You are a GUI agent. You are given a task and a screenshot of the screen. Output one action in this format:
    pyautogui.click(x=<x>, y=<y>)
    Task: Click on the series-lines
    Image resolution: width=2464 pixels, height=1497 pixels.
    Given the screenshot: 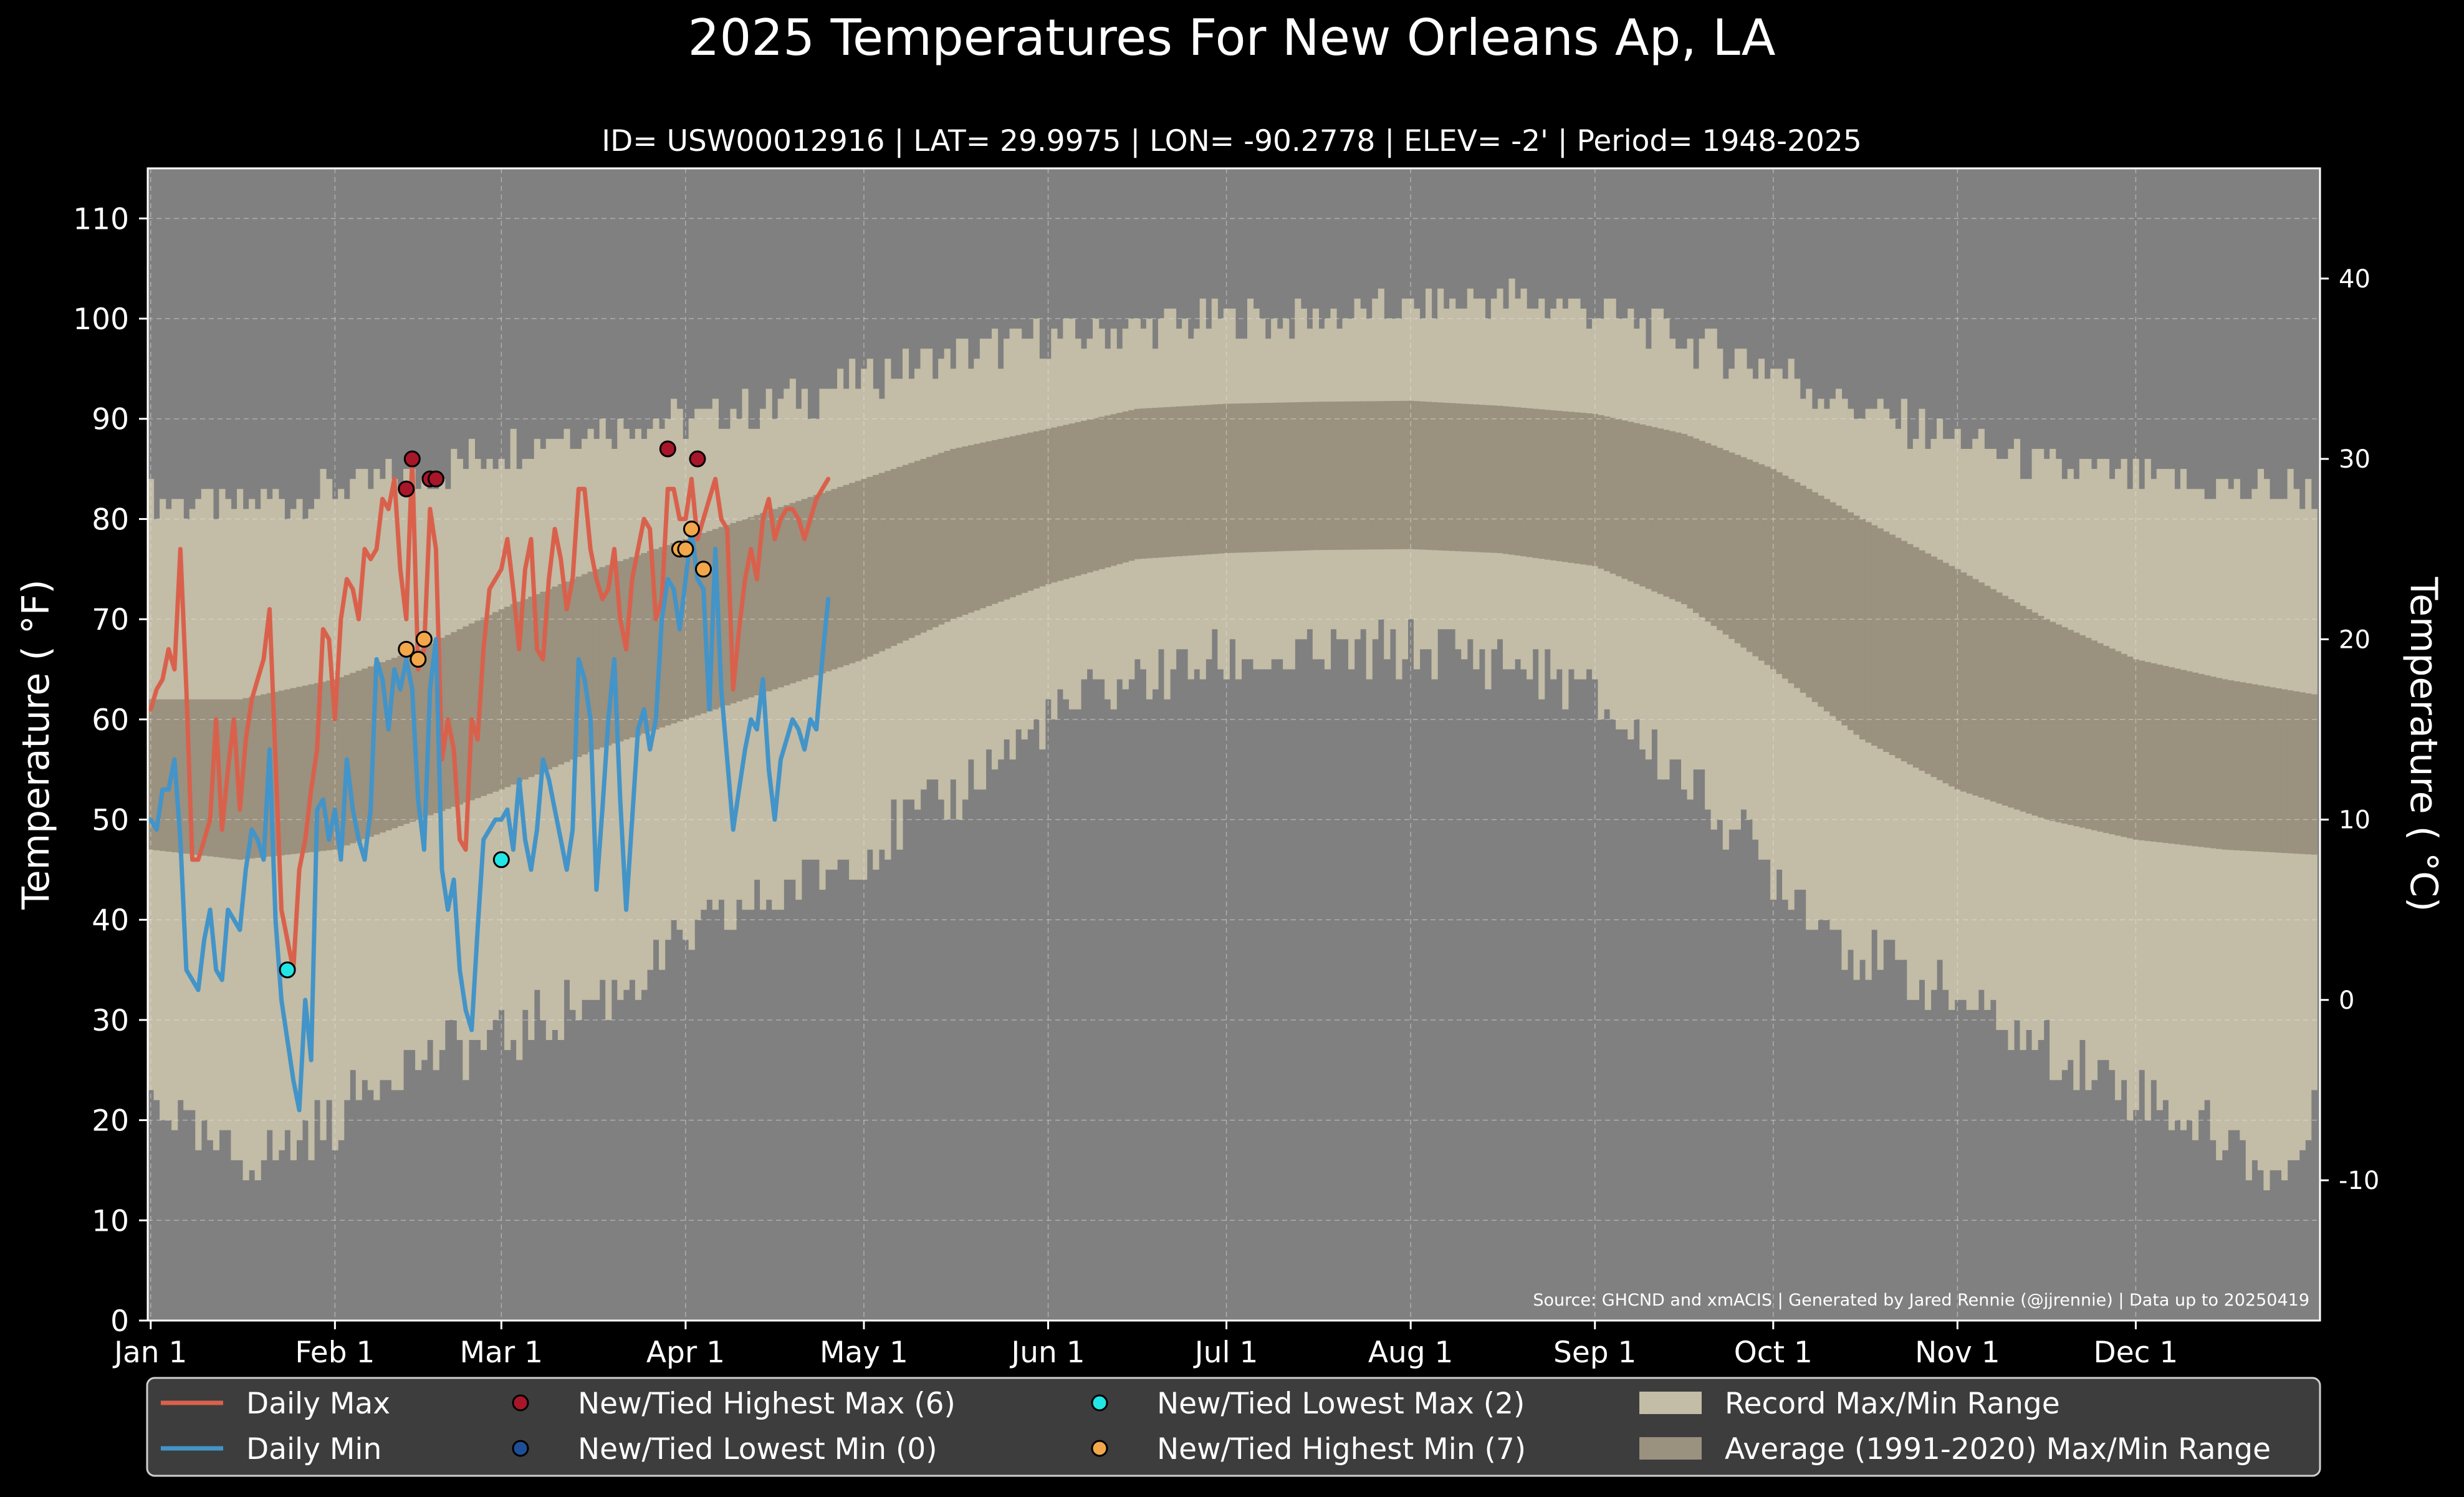 What is the action you would take?
    pyautogui.click(x=489, y=784)
    